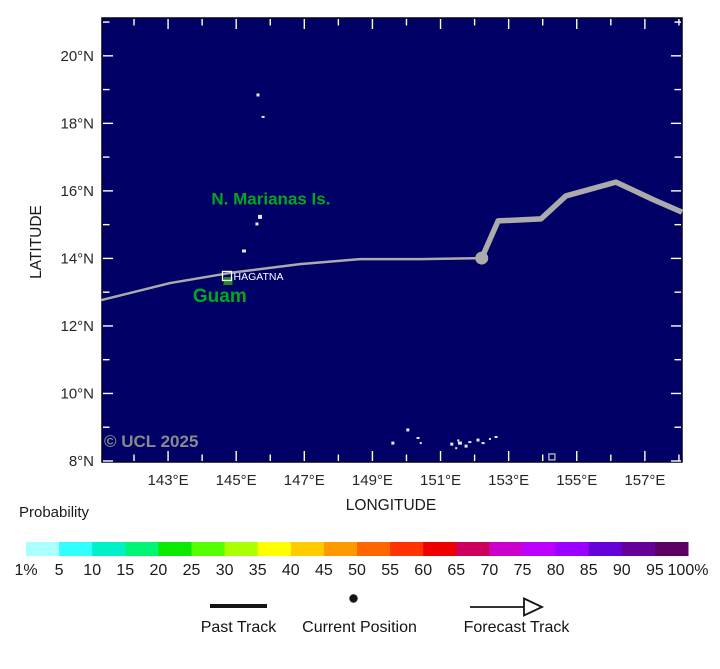  Describe the element at coordinates (270, 198) in the screenshot. I see `place-label-n-marianas: N. Marianas Is.` at that location.